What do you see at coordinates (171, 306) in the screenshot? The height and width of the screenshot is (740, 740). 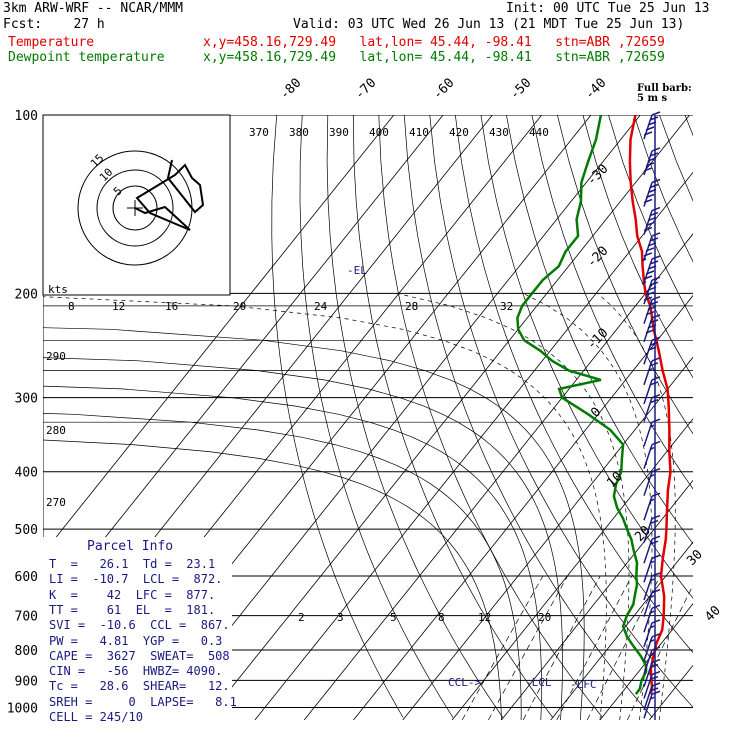 I see `wind-speed-label: 16` at bounding box center [171, 306].